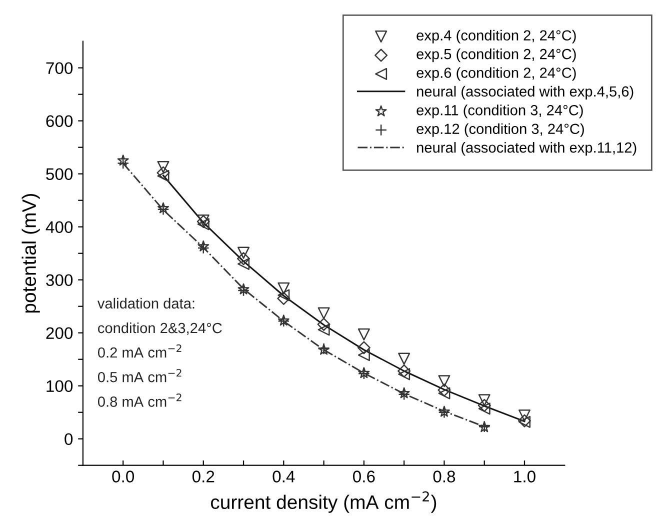 The height and width of the screenshot is (530, 669). Describe the element at coordinates (68, 439) in the screenshot. I see `y-tick-label: 0` at that location.